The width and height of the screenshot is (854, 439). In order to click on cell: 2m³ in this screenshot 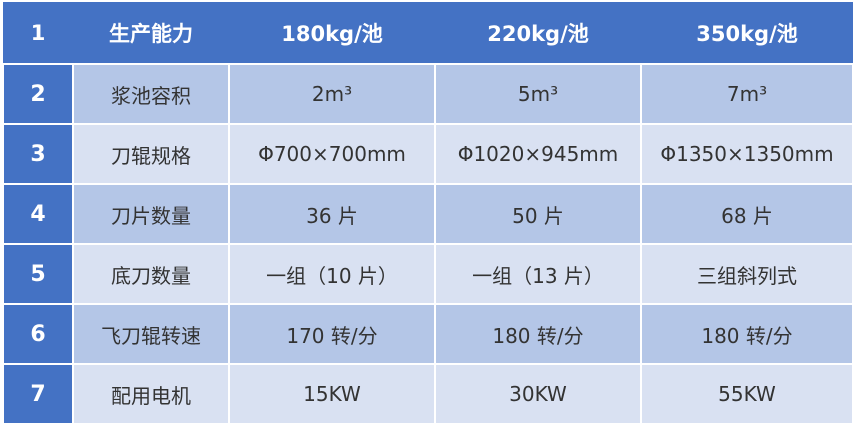, I will do `click(332, 94)`.